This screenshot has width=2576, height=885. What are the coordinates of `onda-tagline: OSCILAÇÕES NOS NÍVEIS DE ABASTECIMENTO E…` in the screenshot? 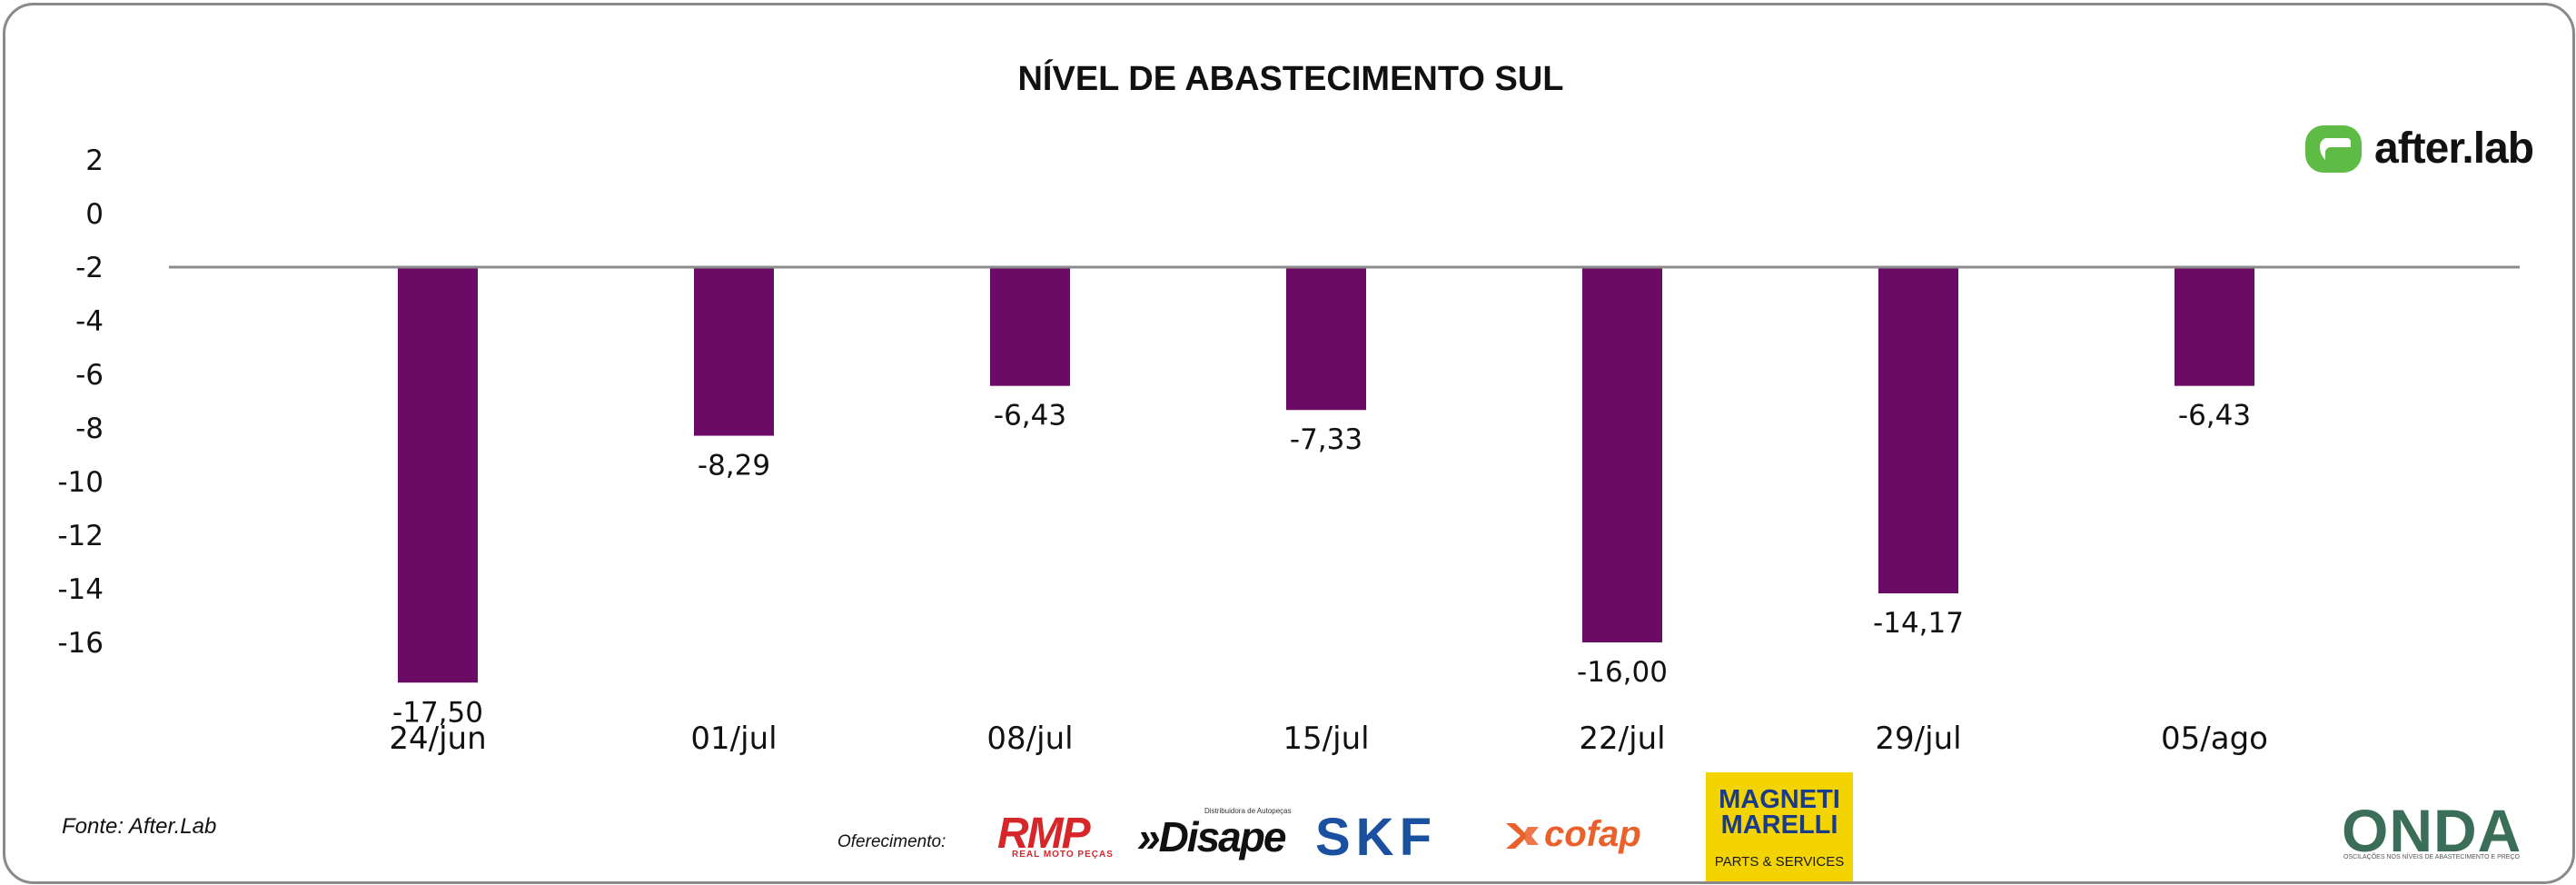 It's located at (2431, 857).